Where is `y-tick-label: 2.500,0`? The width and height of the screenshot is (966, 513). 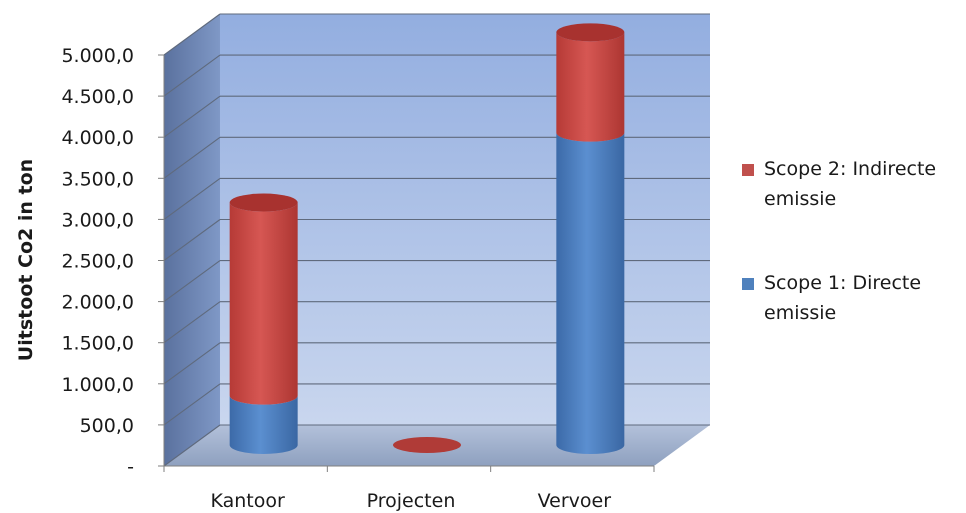
y-tick-label: 2.500,0 is located at coordinates (97, 262).